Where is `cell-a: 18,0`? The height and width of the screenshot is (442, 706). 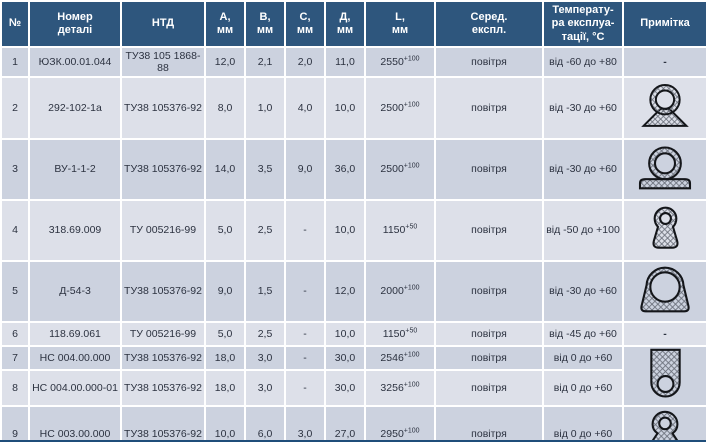
cell-a: 18,0 is located at coordinates (225, 358).